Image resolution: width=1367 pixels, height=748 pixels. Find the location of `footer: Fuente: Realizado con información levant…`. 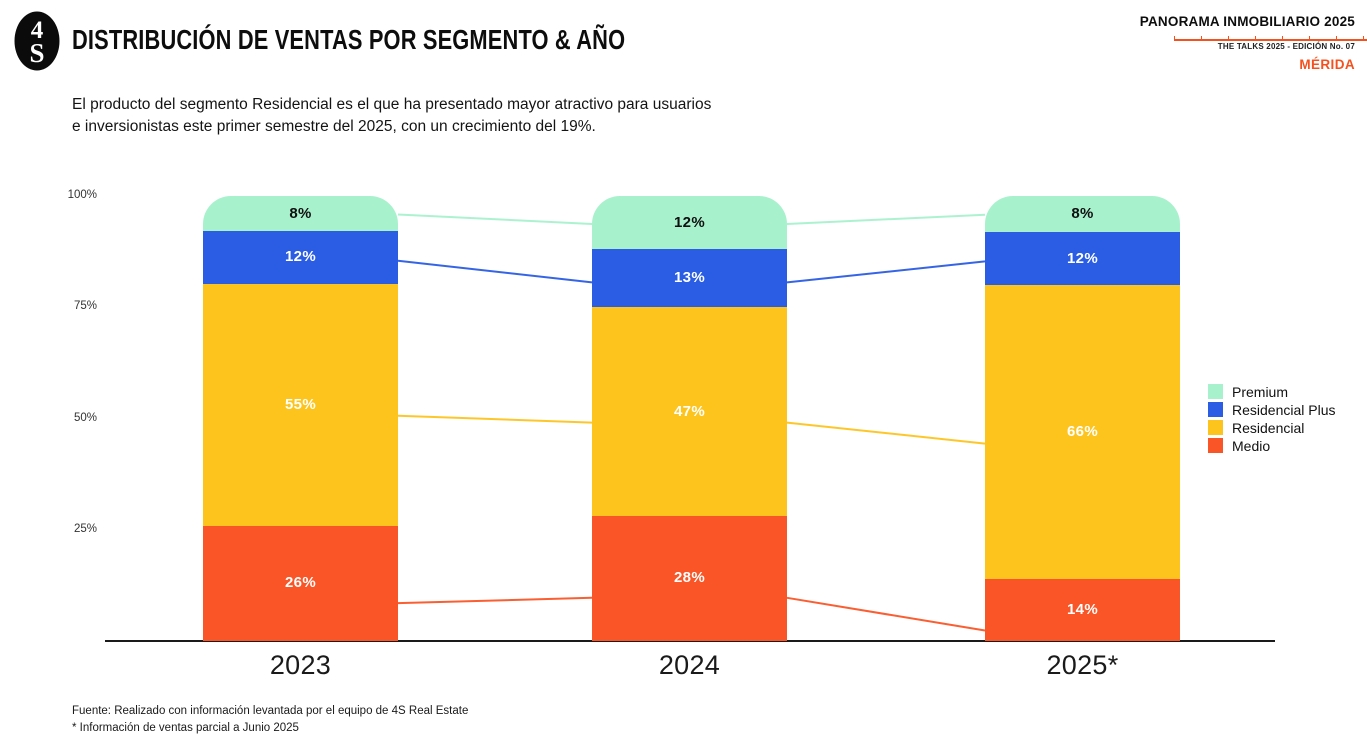

footer: Fuente: Realizado con información levant… is located at coordinates (270, 720).